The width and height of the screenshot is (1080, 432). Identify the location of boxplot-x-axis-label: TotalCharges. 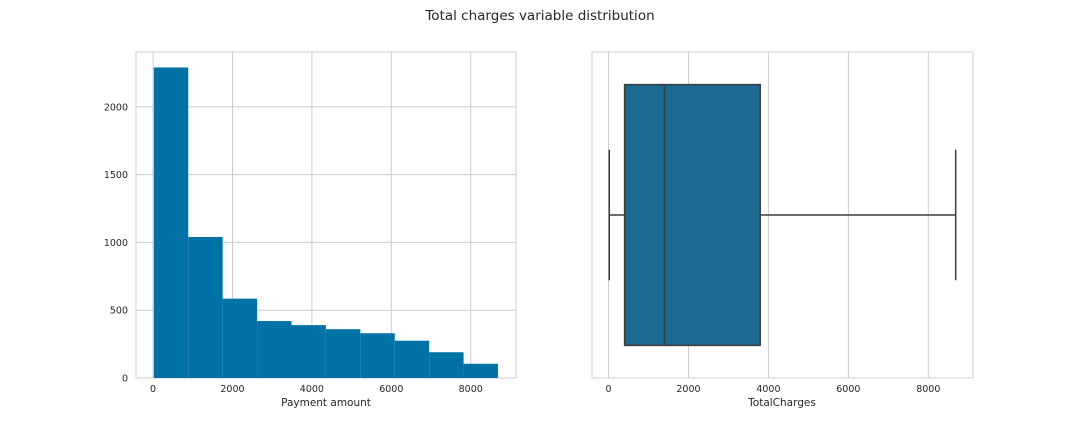
(781, 403).